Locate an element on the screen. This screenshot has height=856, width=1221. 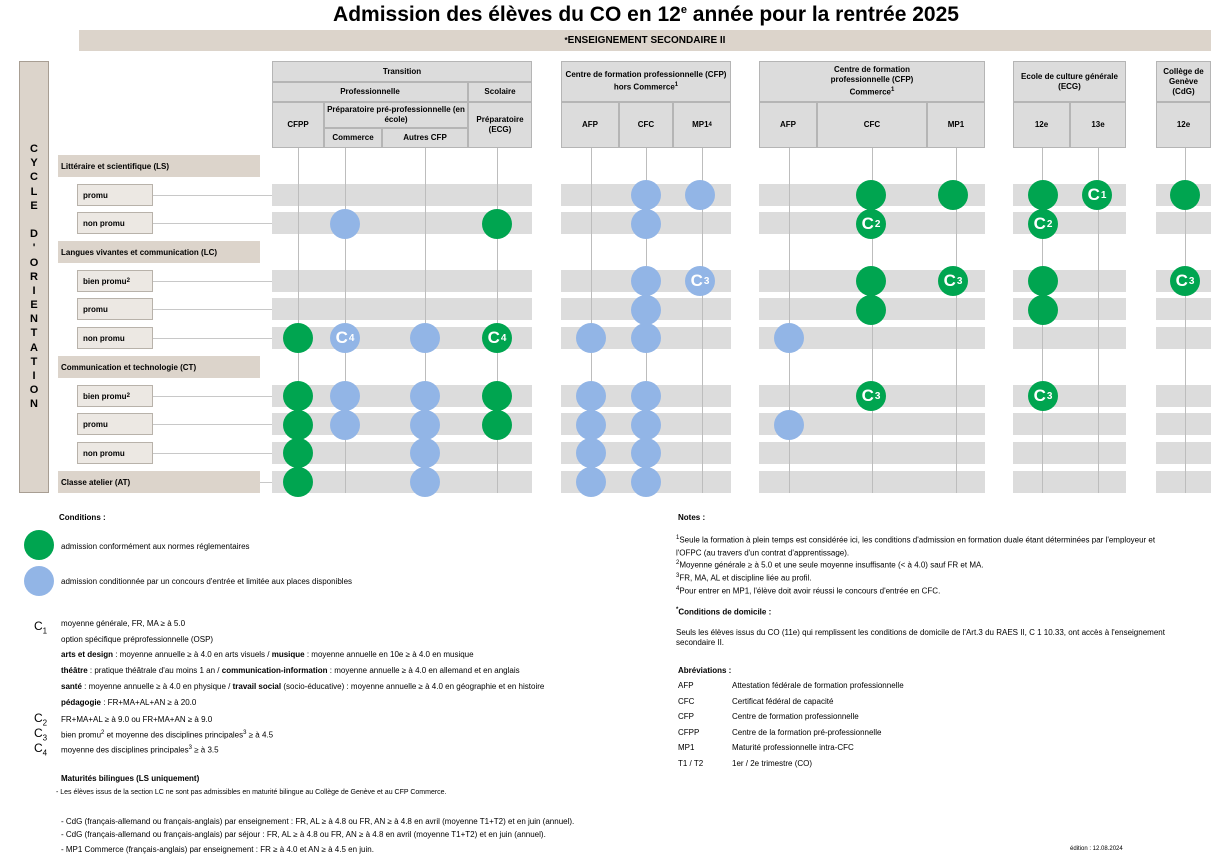
header-commerce: Commerce is located at coordinates (353, 138).